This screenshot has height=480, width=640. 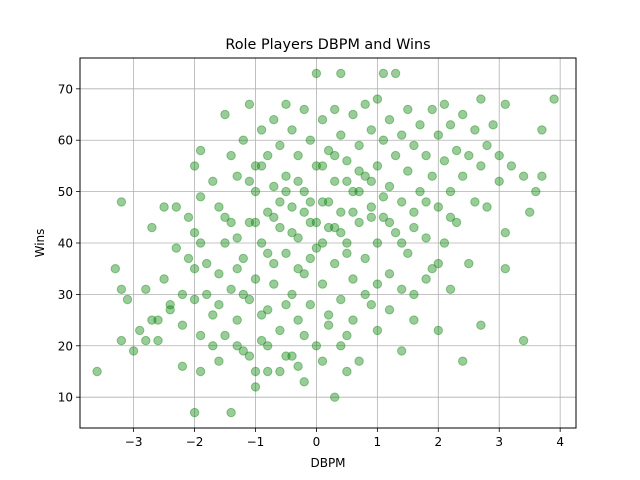 I want to click on y-tick-label: 30, so click(x=65, y=295).